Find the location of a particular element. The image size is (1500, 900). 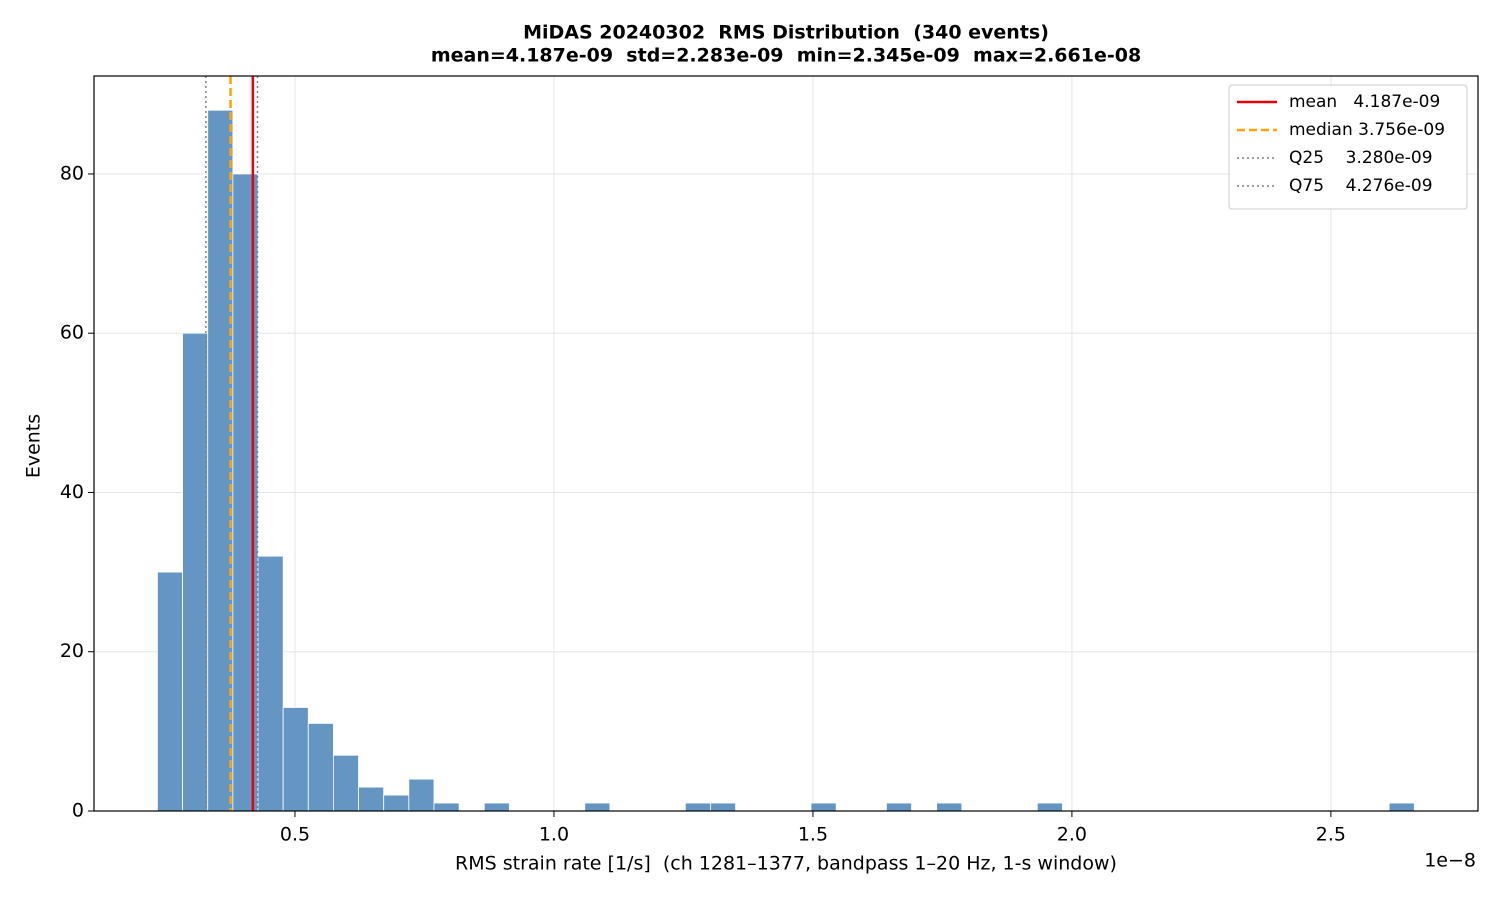

y-tick-label: 40 is located at coordinates (72, 492).